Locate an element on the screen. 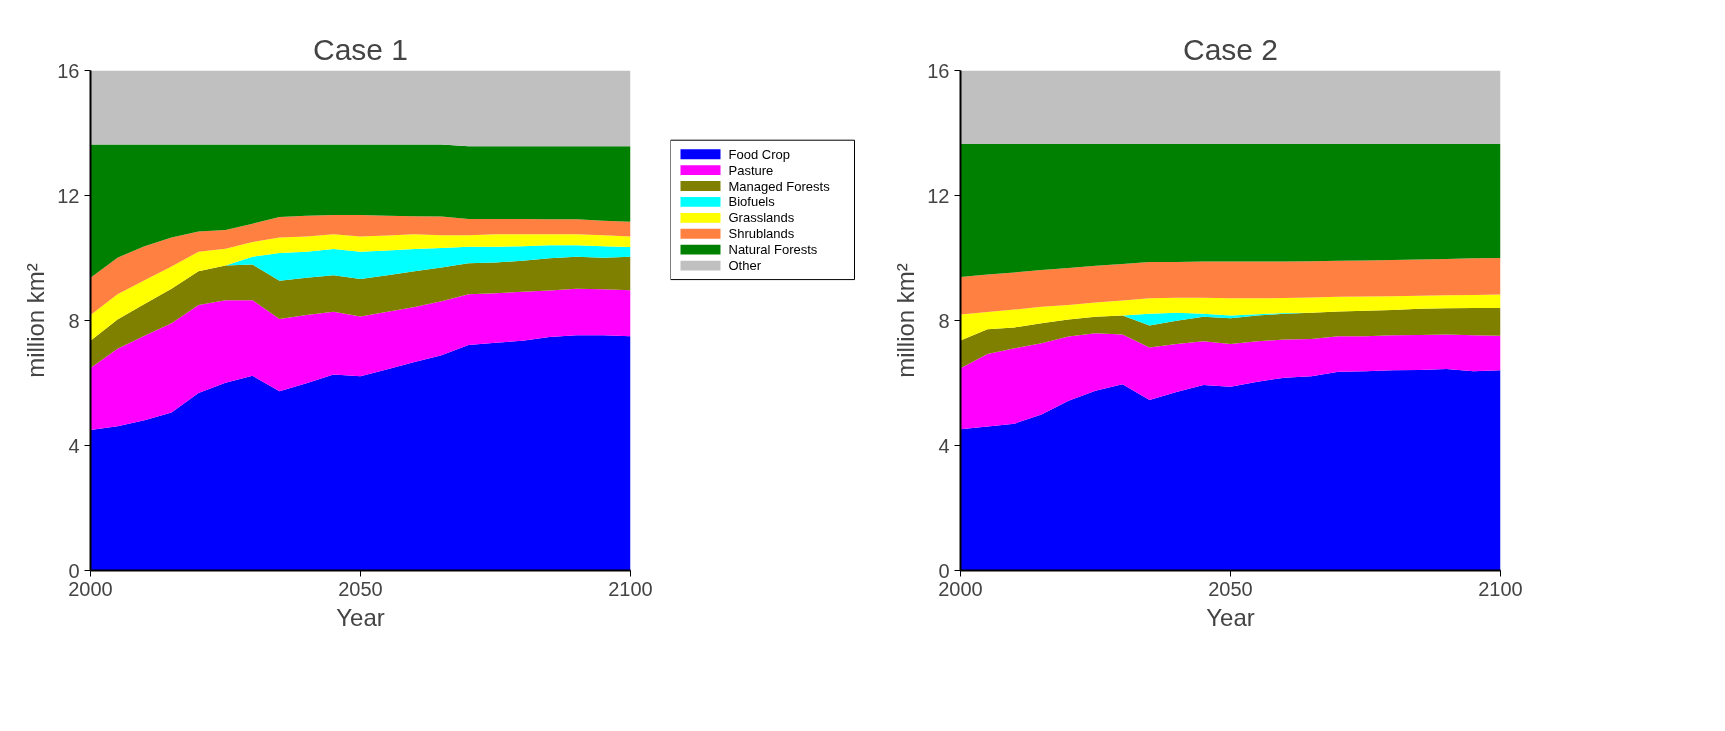  chart-title: Case 2 is located at coordinates (1230, 49).